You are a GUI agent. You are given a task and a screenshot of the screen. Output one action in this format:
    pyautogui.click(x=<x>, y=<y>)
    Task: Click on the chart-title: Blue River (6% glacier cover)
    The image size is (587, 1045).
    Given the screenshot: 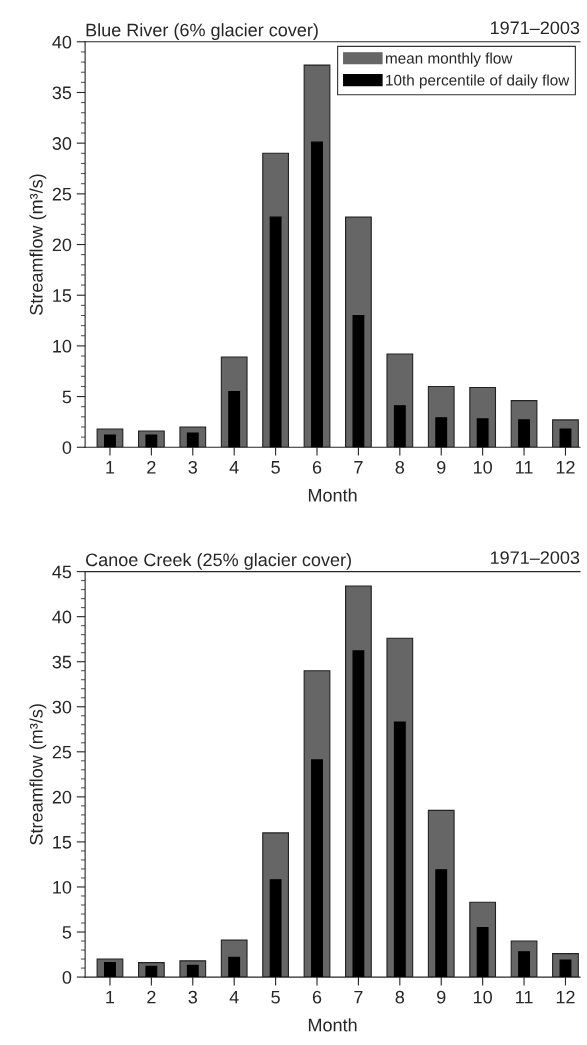 What is the action you would take?
    pyautogui.click(x=202, y=31)
    